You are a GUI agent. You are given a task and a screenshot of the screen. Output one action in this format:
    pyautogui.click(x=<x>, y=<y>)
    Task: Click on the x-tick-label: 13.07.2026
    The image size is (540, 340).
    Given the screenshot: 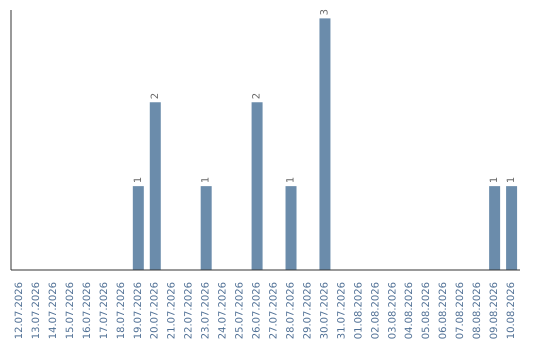 What is the action you would take?
    pyautogui.click(x=36, y=311)
    